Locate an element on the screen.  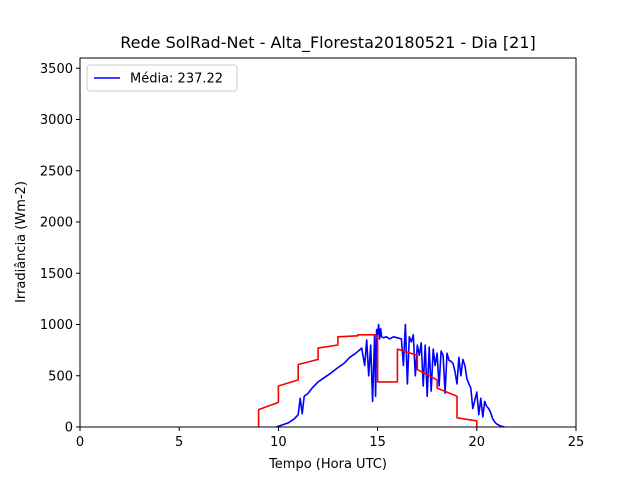
x-tick-label: 20 is located at coordinates (477, 442).